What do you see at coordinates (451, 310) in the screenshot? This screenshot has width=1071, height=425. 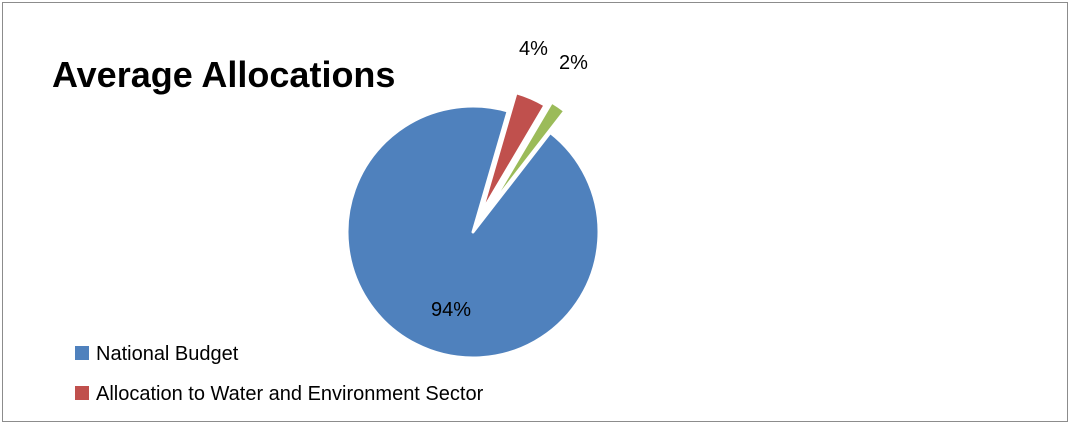 I see `data-label-0: 94%` at bounding box center [451, 310].